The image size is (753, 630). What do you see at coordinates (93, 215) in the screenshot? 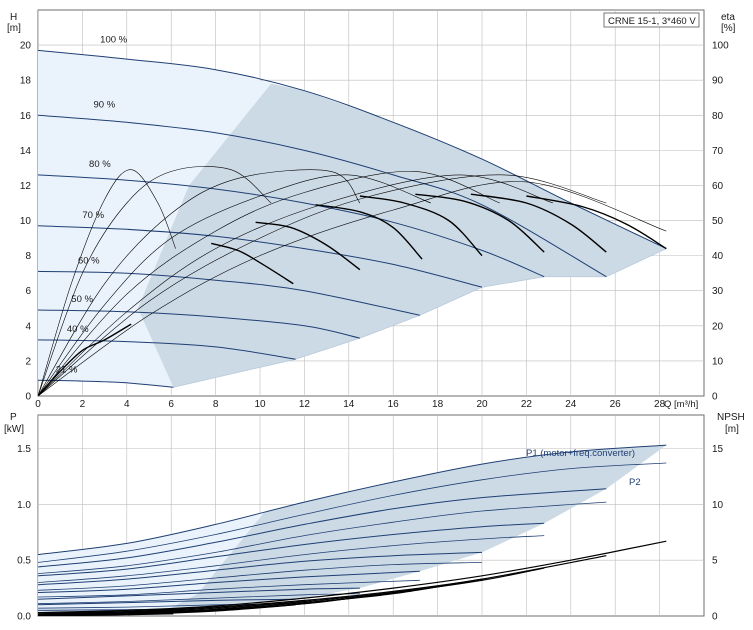
I see `speed-label: 70 %` at bounding box center [93, 215].